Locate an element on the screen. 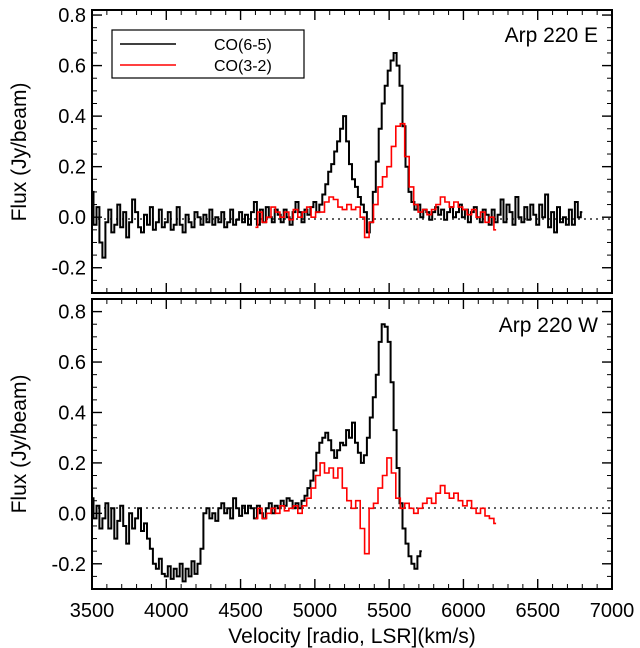 This screenshot has height=648, width=640. legend-label-co32: CO(3-2) is located at coordinates (243, 66).